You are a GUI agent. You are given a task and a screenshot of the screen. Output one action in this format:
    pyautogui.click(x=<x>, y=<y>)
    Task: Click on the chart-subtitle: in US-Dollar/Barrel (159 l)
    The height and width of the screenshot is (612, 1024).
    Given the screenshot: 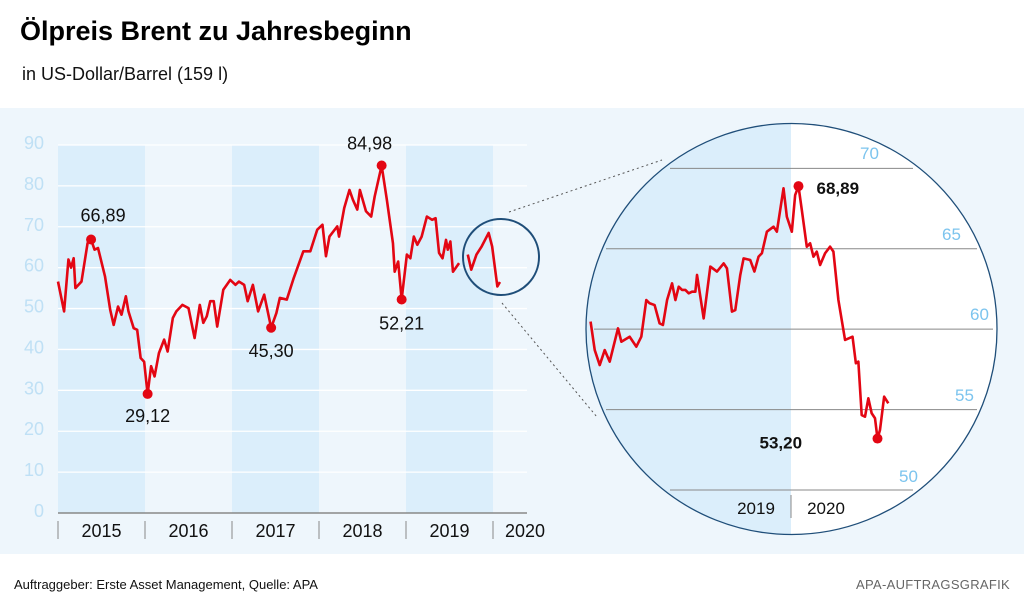 What is the action you would take?
    pyautogui.click(x=125, y=74)
    